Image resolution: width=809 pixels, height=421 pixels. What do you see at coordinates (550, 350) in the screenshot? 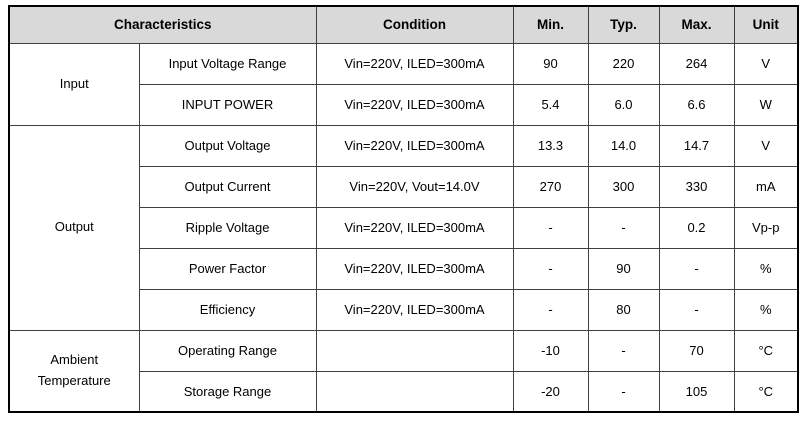
I see `cell-min: -10` at bounding box center [550, 350].